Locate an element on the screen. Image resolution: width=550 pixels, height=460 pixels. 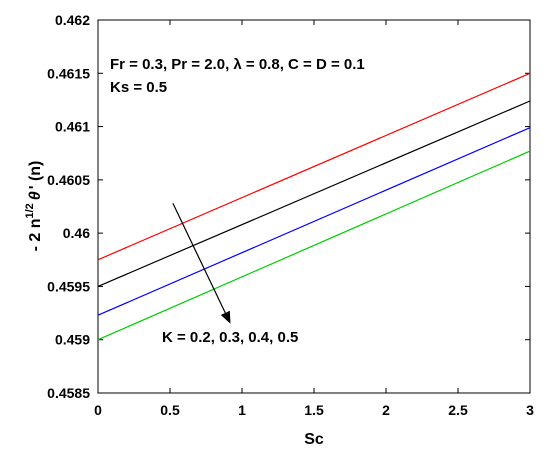
y-tick-label: 0.462 is located at coordinates (72, 20).